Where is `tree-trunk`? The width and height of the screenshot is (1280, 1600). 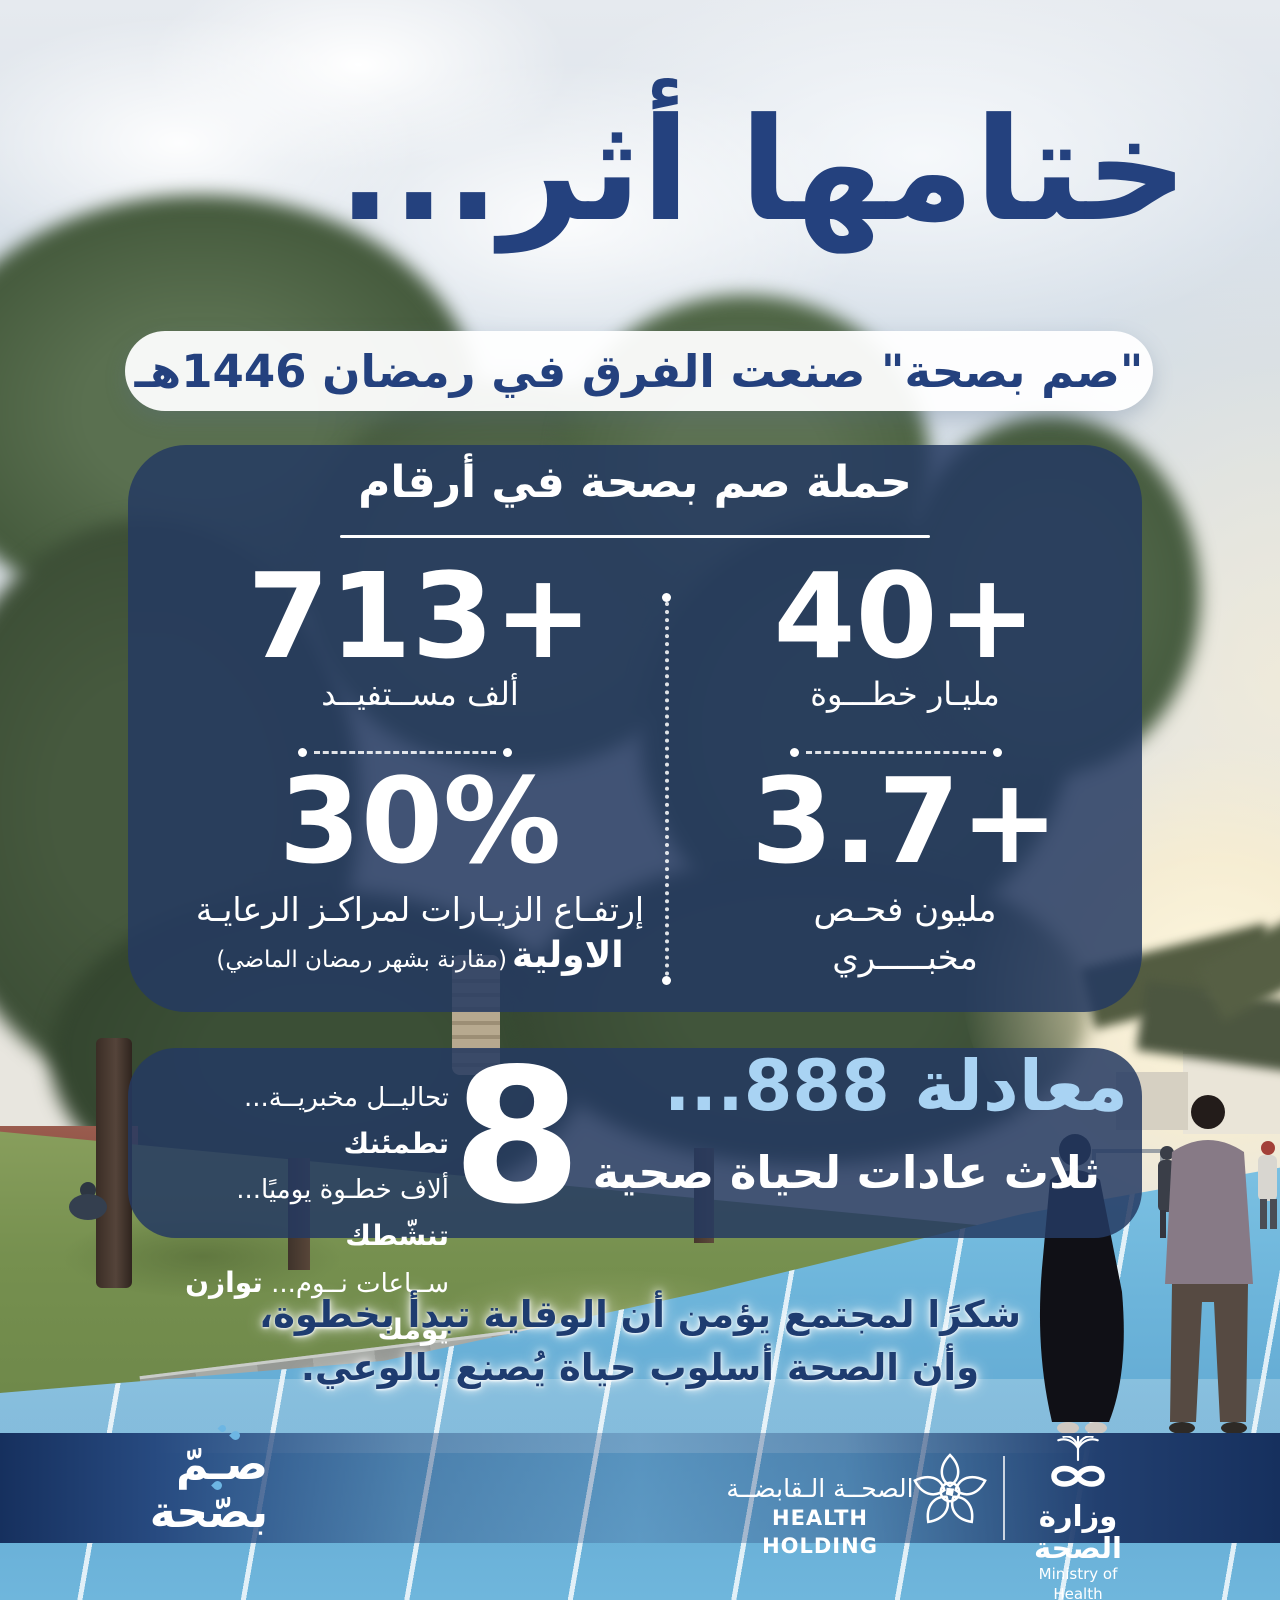
tree-trunk is located at coordinates (114, 1163).